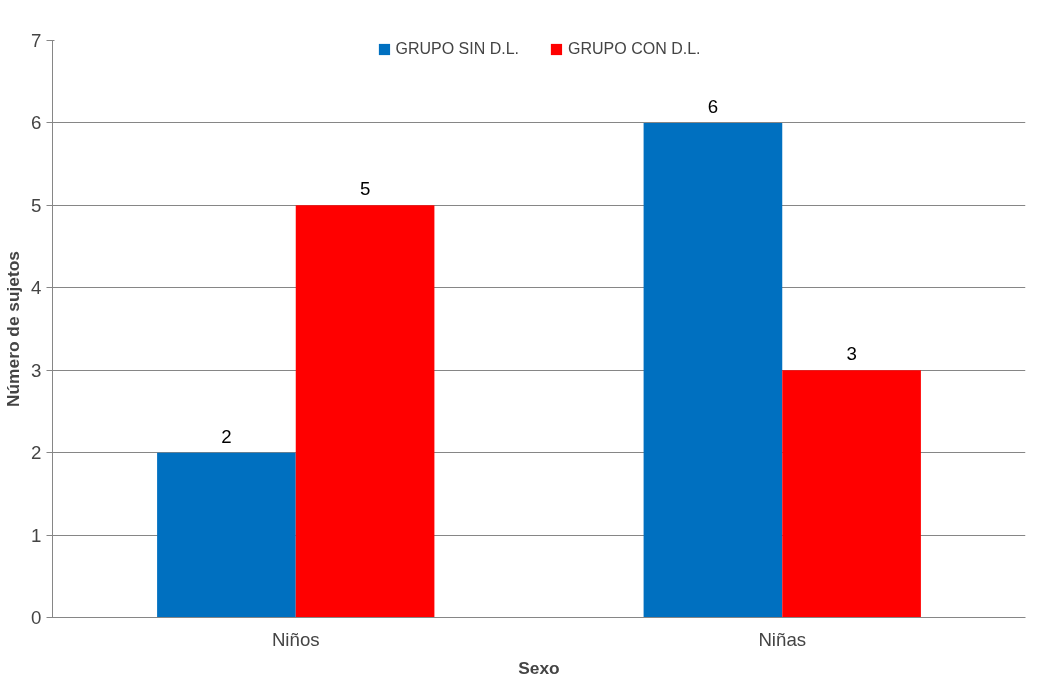 The width and height of the screenshot is (1054, 684). What do you see at coordinates (851, 354) in the screenshot?
I see `data-label: 3` at bounding box center [851, 354].